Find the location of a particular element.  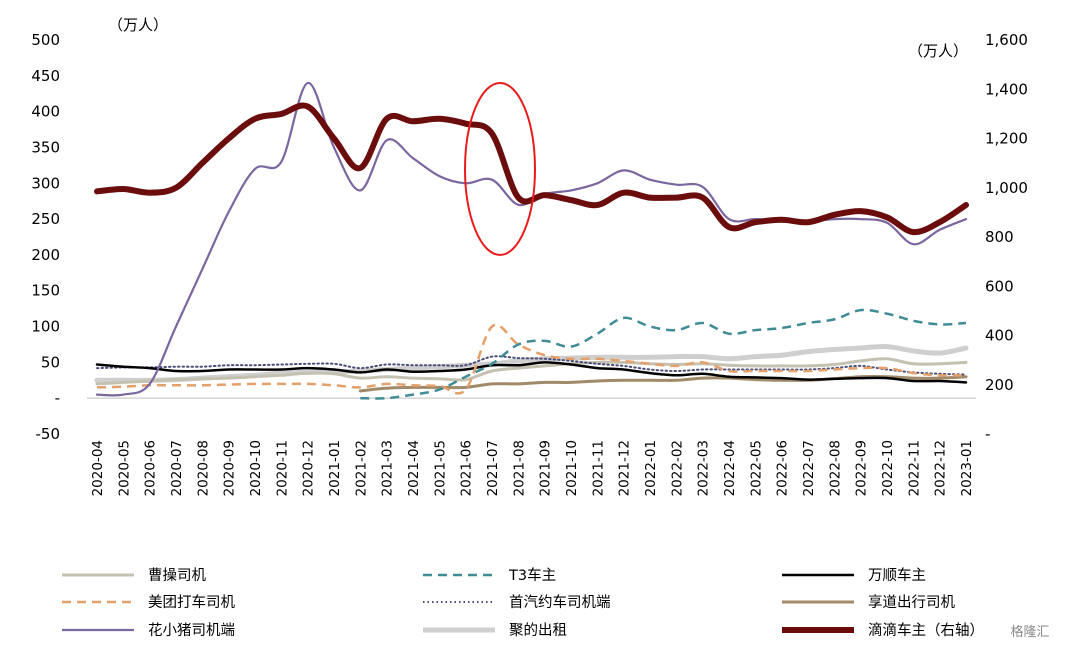

left-tick-label: 400 is located at coordinates (45, 112).